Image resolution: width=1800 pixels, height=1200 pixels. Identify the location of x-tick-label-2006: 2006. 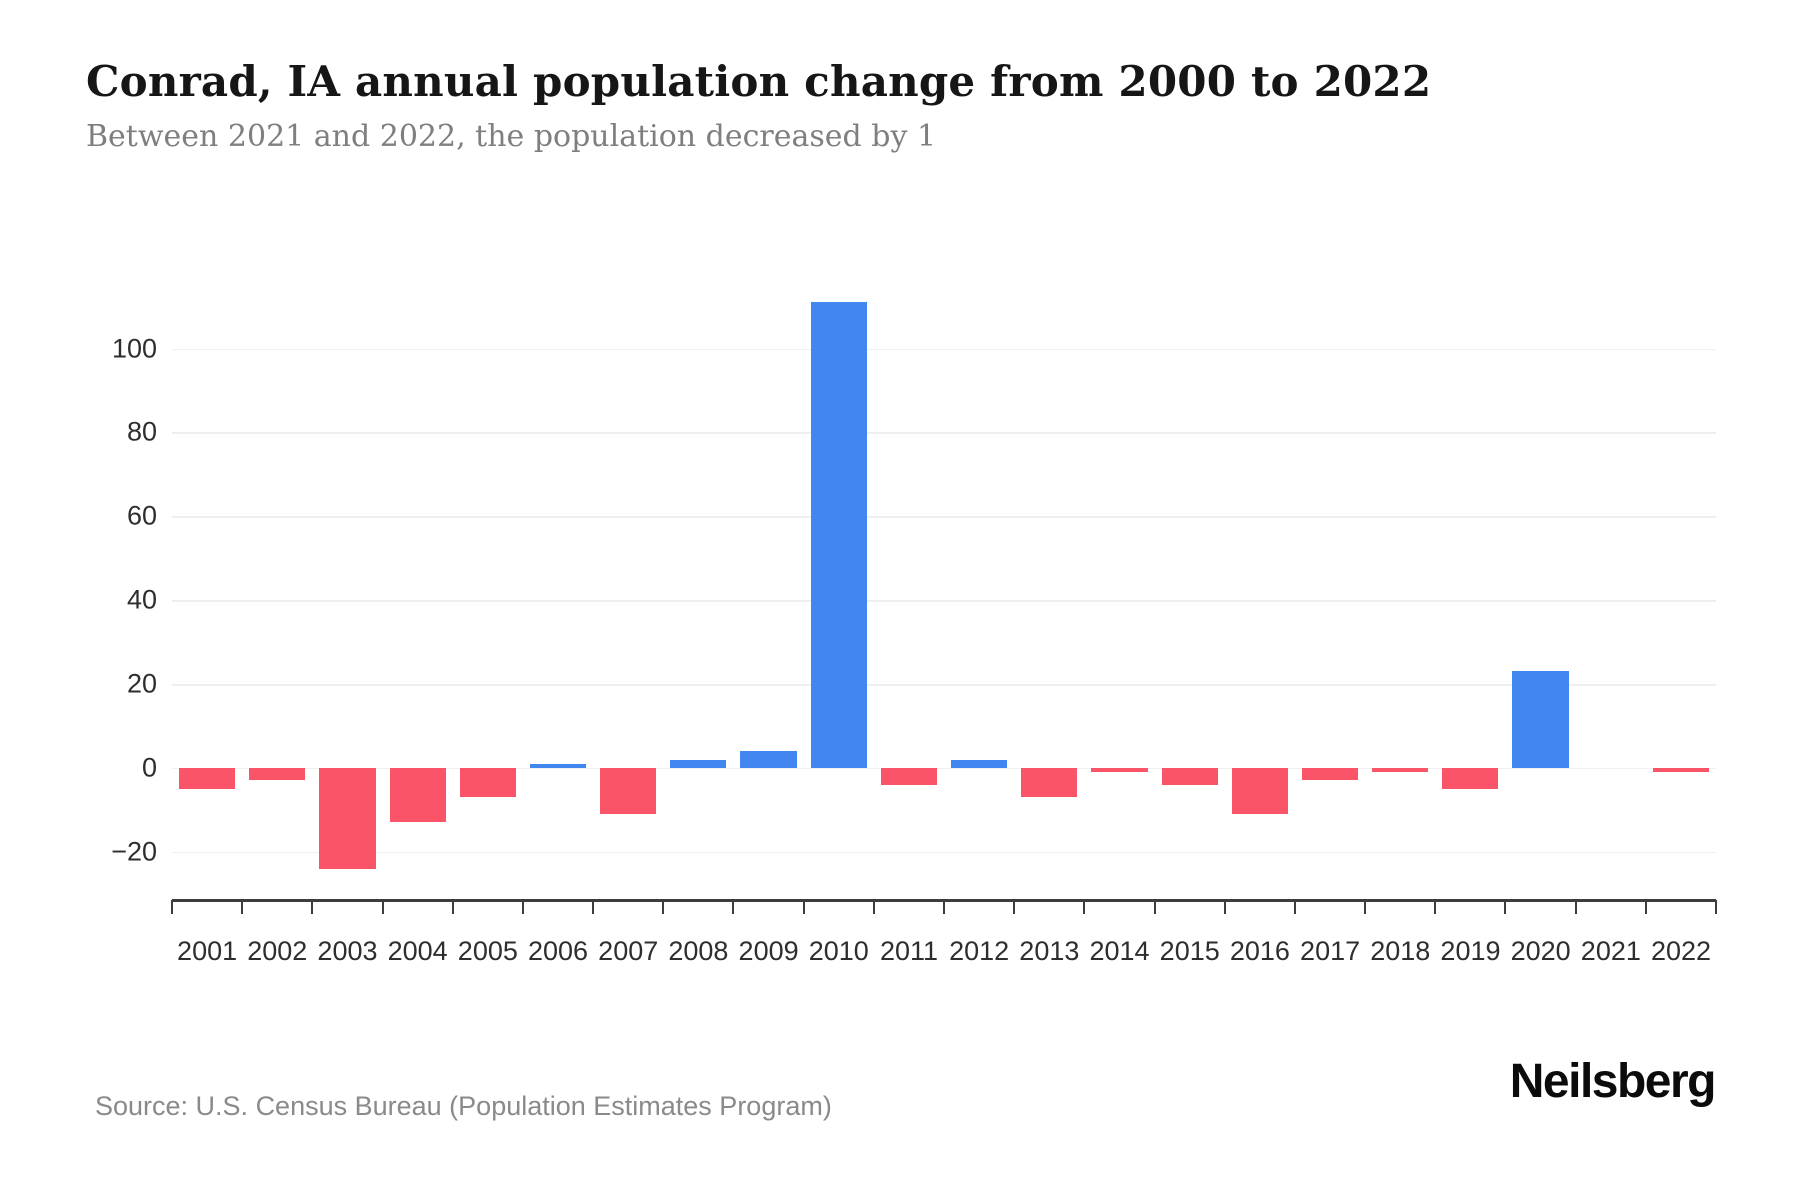
(558, 951).